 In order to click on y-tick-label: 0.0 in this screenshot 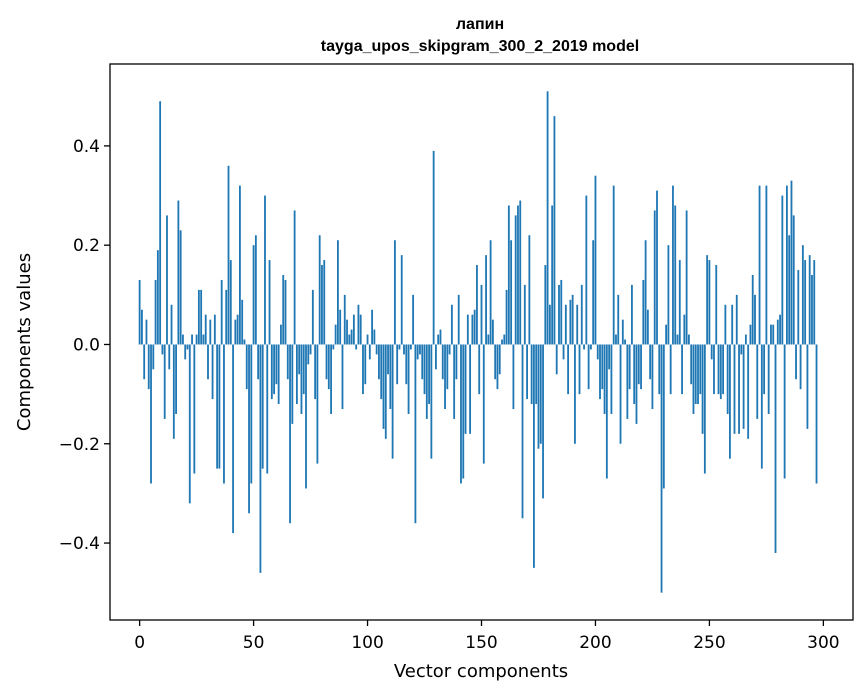, I will do `click(86, 345)`.